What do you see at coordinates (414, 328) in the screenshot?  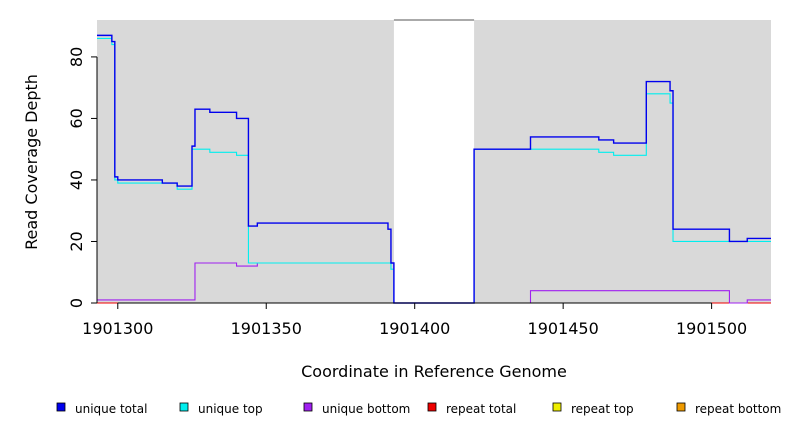 I see `x-tick-label: 1901400` at bounding box center [414, 328].